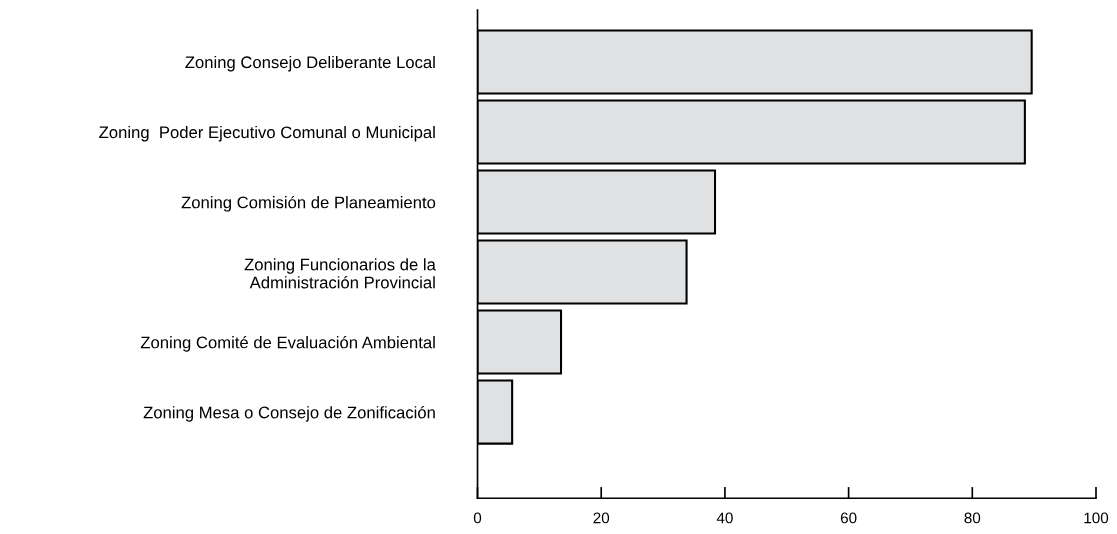  Describe the element at coordinates (848, 518) in the screenshot. I see `x-tick-label: 60` at that location.